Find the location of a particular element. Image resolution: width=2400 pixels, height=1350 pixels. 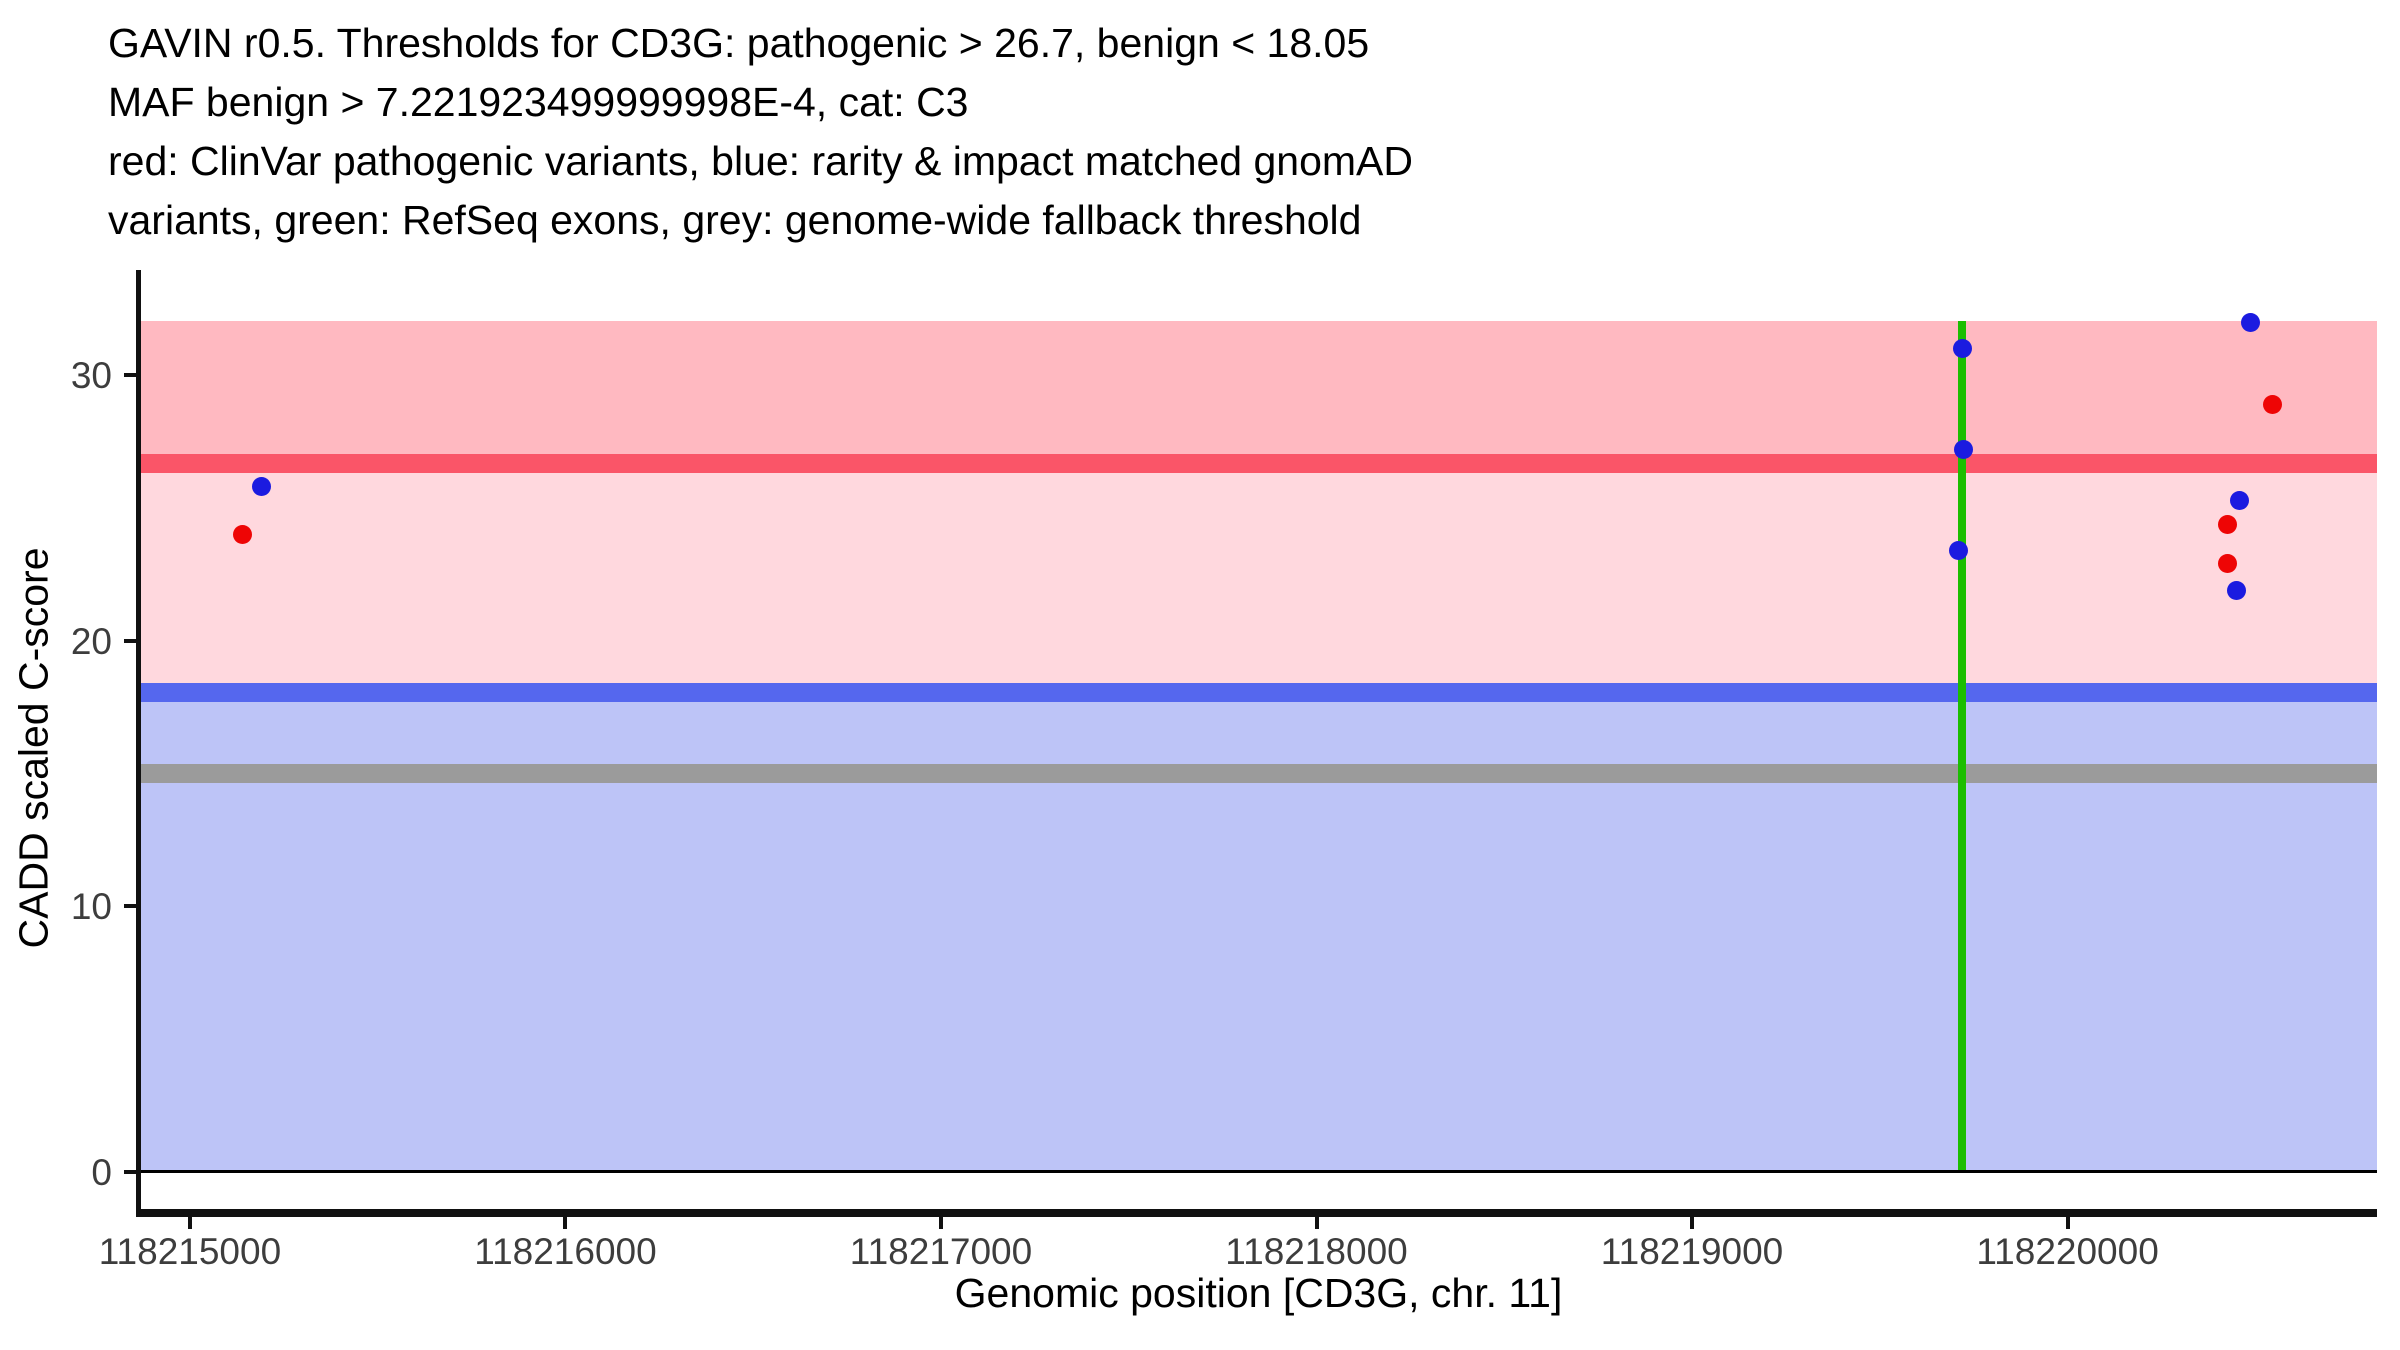

y-tick-label: 30 is located at coordinates (91, 376).